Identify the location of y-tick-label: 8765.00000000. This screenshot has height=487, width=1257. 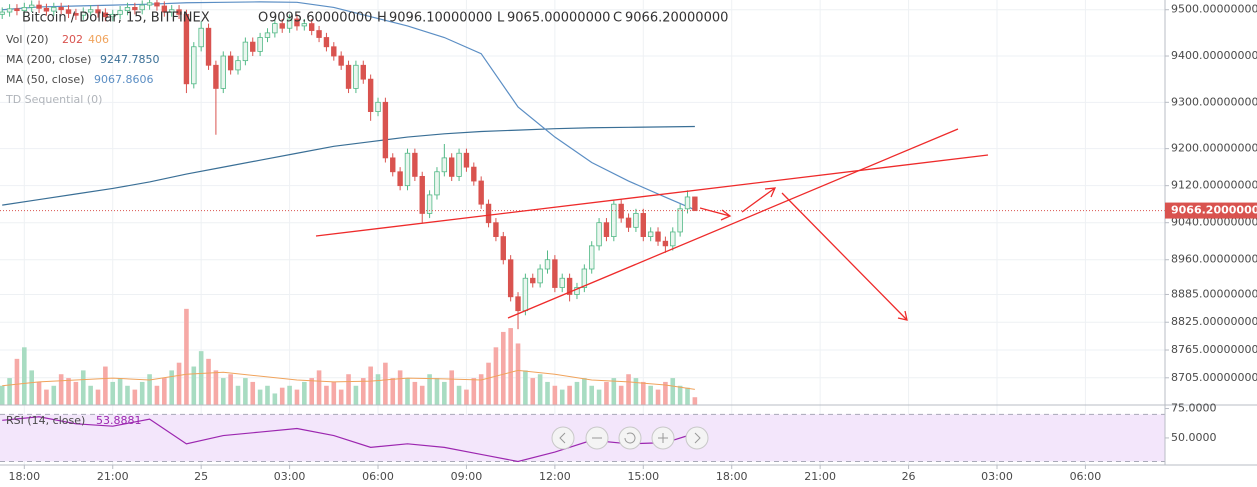
(1214, 349).